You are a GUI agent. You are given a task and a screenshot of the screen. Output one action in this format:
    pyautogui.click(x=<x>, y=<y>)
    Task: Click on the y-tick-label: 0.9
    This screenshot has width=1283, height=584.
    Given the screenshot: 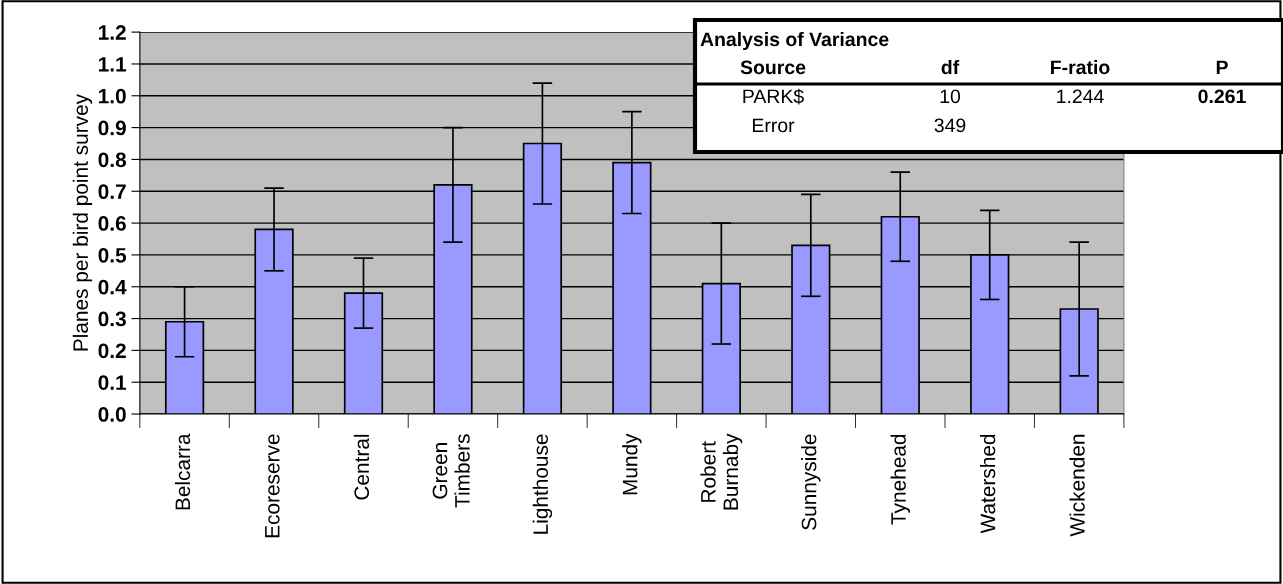 What is the action you would take?
    pyautogui.click(x=112, y=128)
    